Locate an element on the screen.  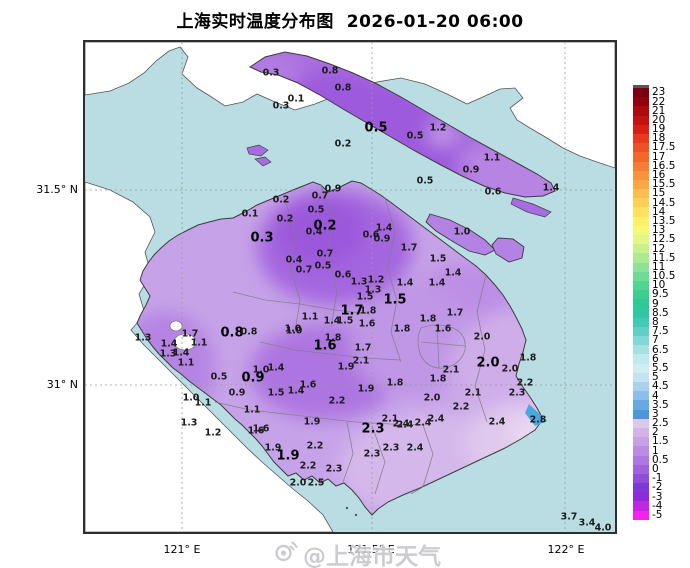
colorbar-row: -1 is located at coordinates (654, 478).